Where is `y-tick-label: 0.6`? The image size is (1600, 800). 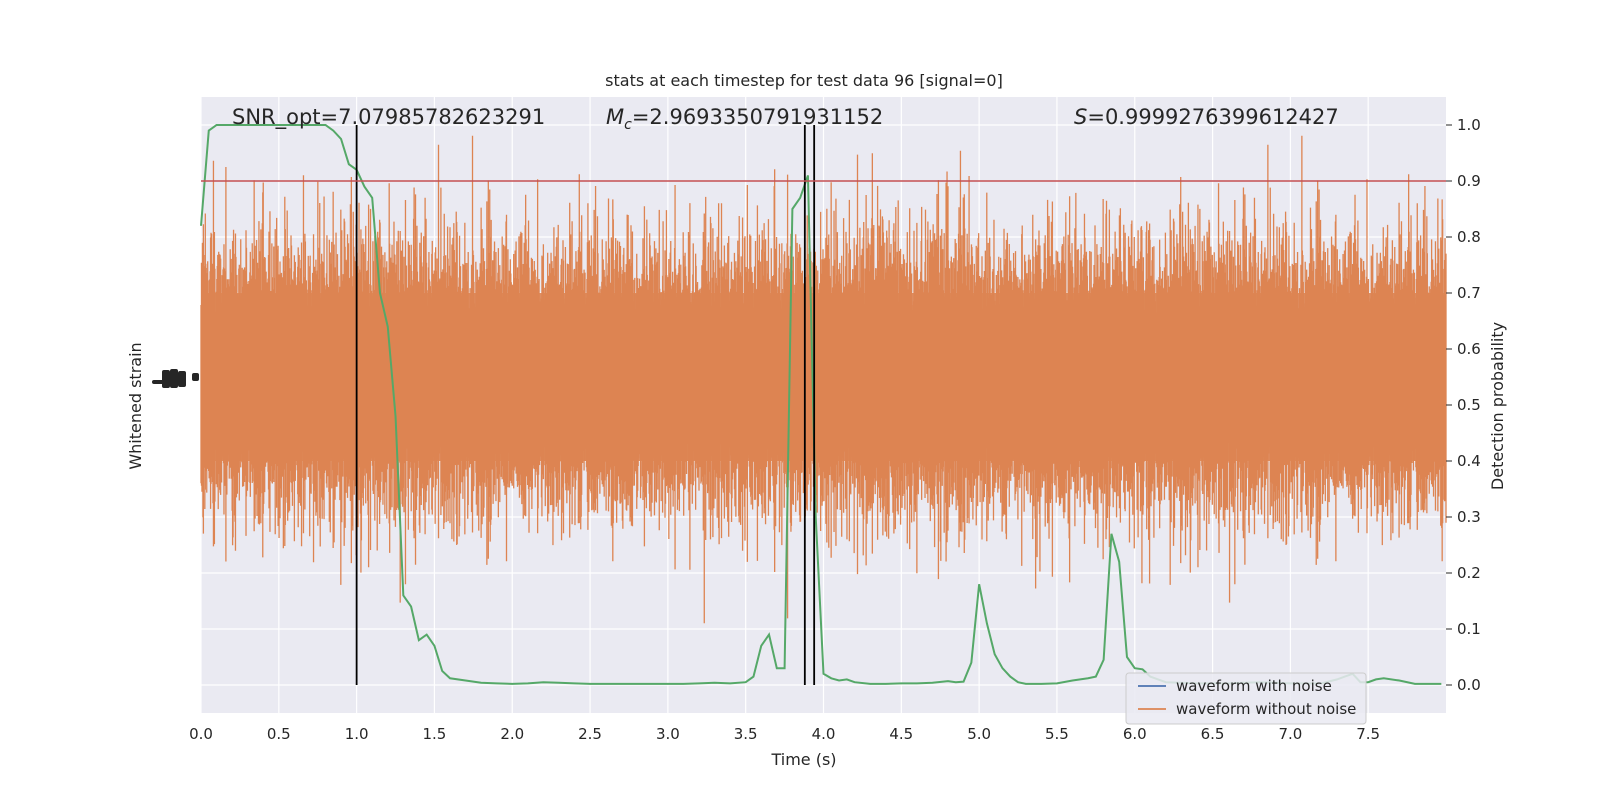
y-tick-label: 0.6 is located at coordinates (1469, 349).